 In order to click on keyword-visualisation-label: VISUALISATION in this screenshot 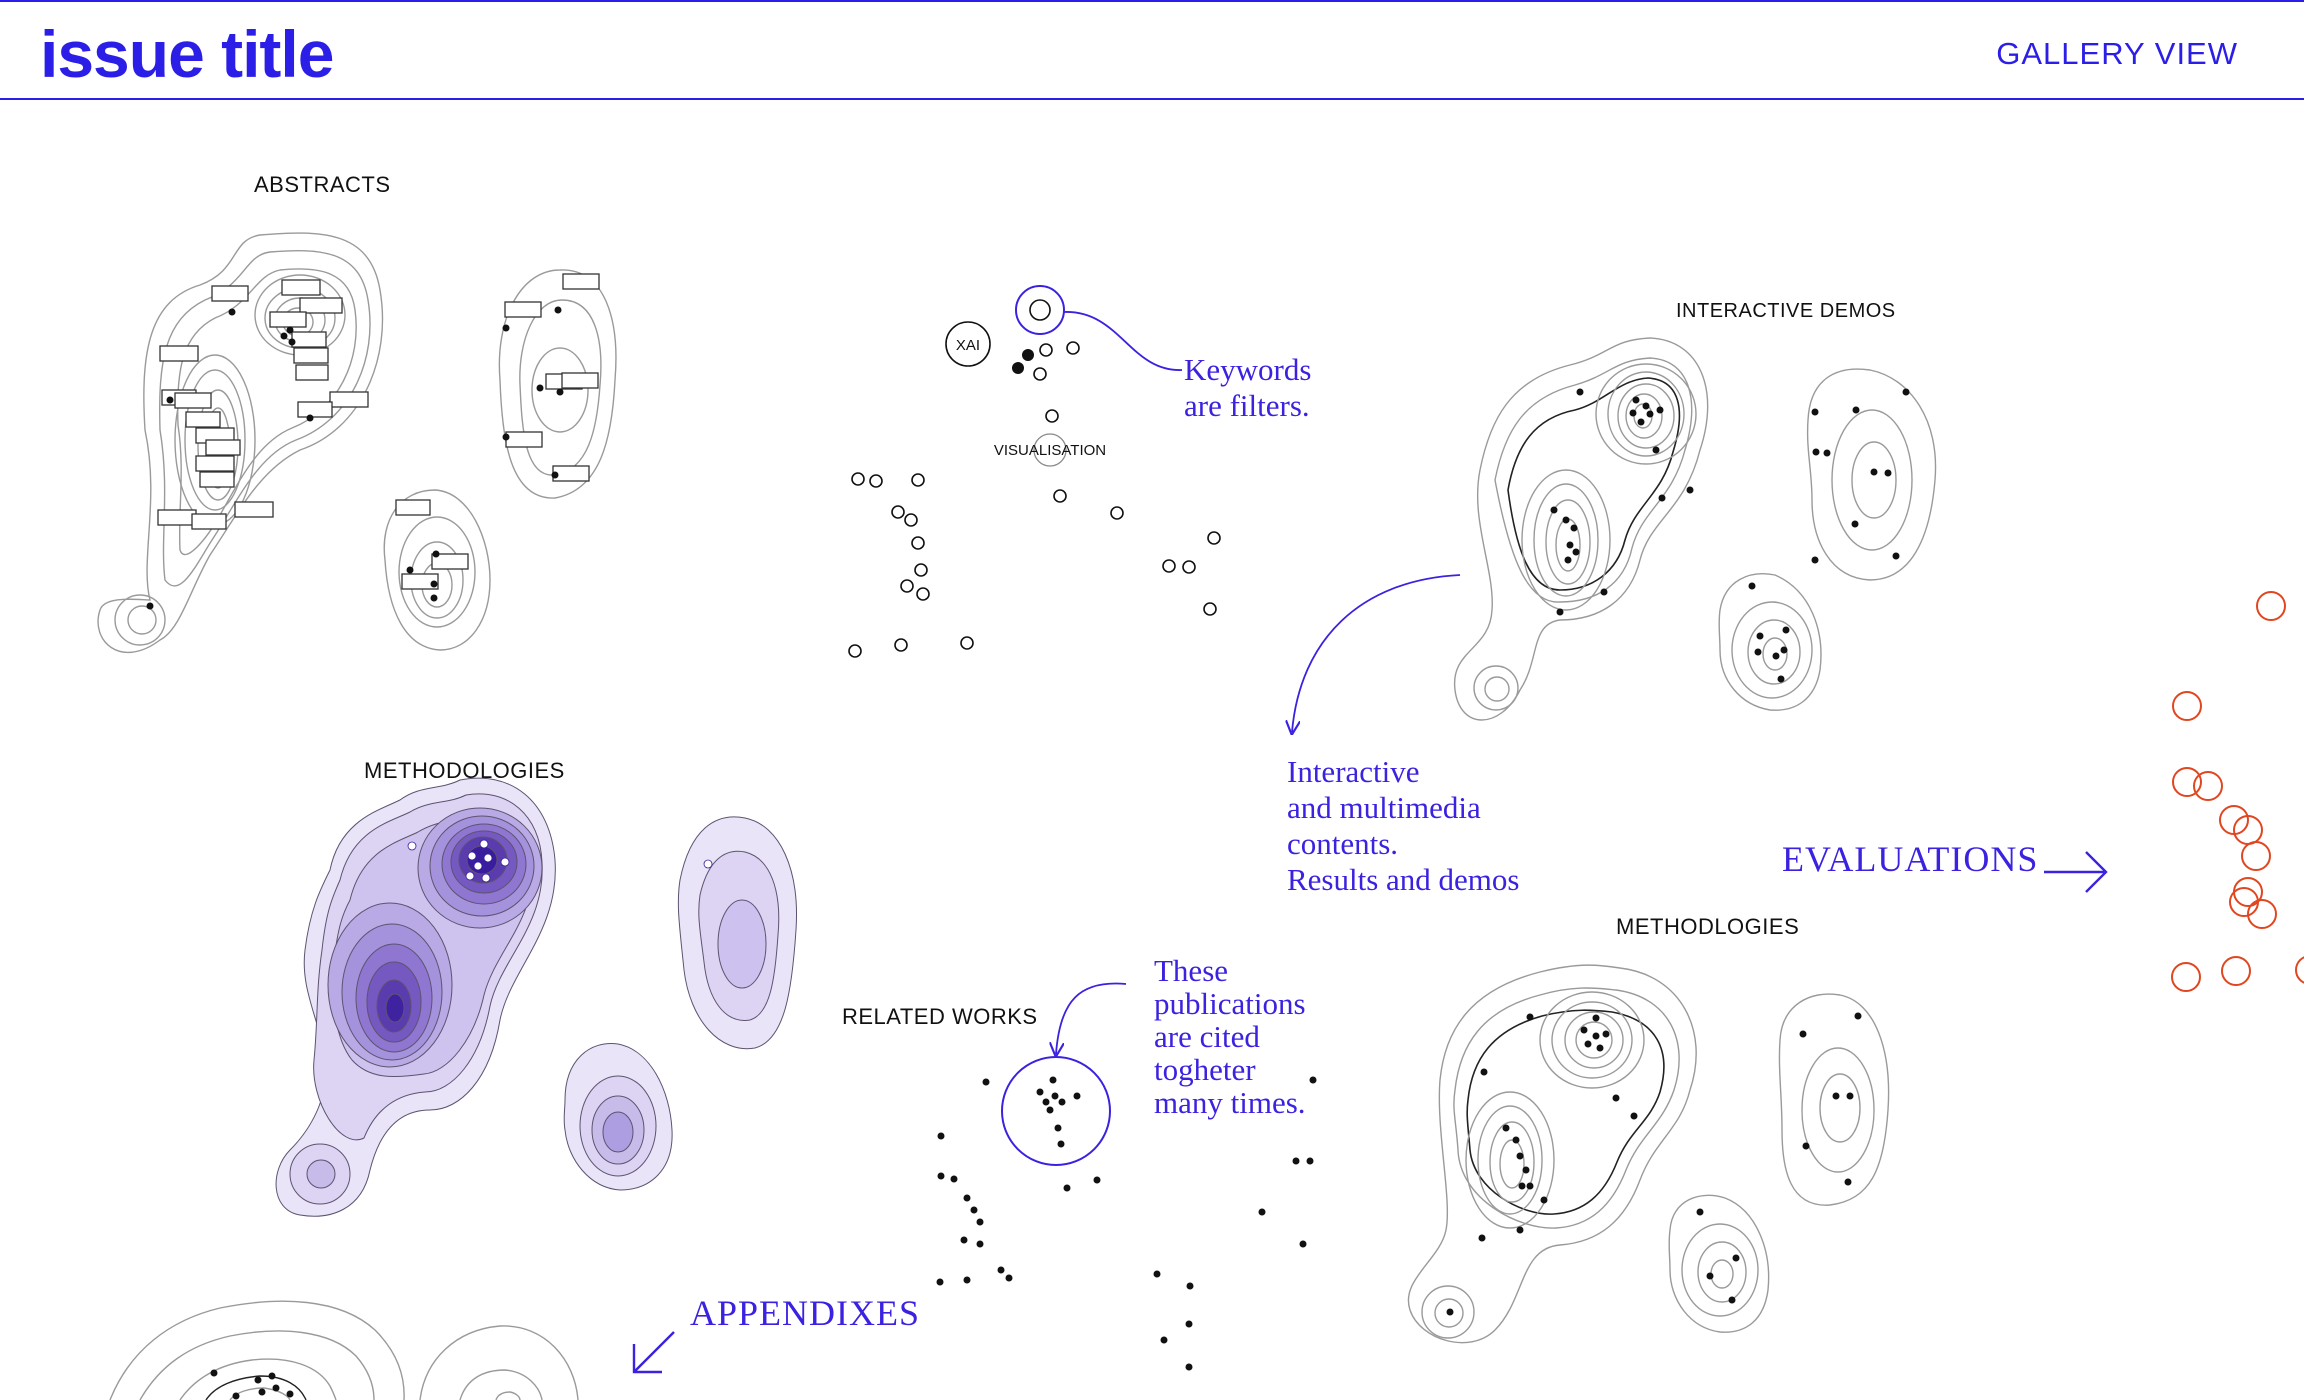, I will do `click(1050, 450)`.